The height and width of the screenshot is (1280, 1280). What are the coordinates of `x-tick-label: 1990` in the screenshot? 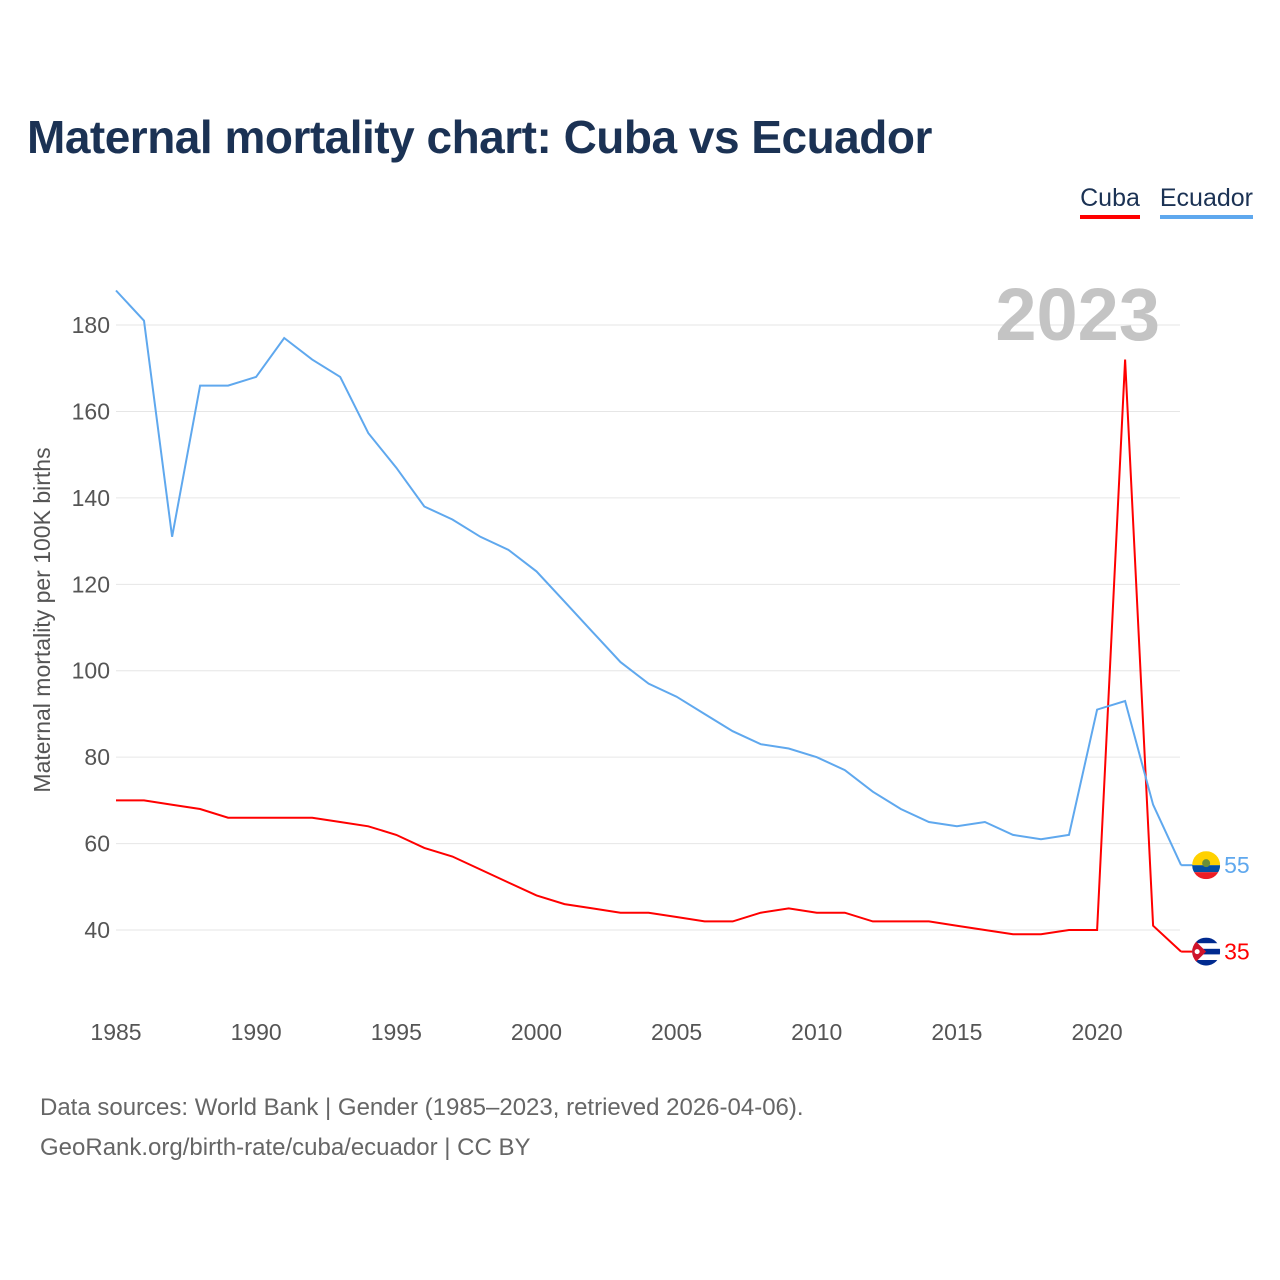 It's located at (256, 1032).